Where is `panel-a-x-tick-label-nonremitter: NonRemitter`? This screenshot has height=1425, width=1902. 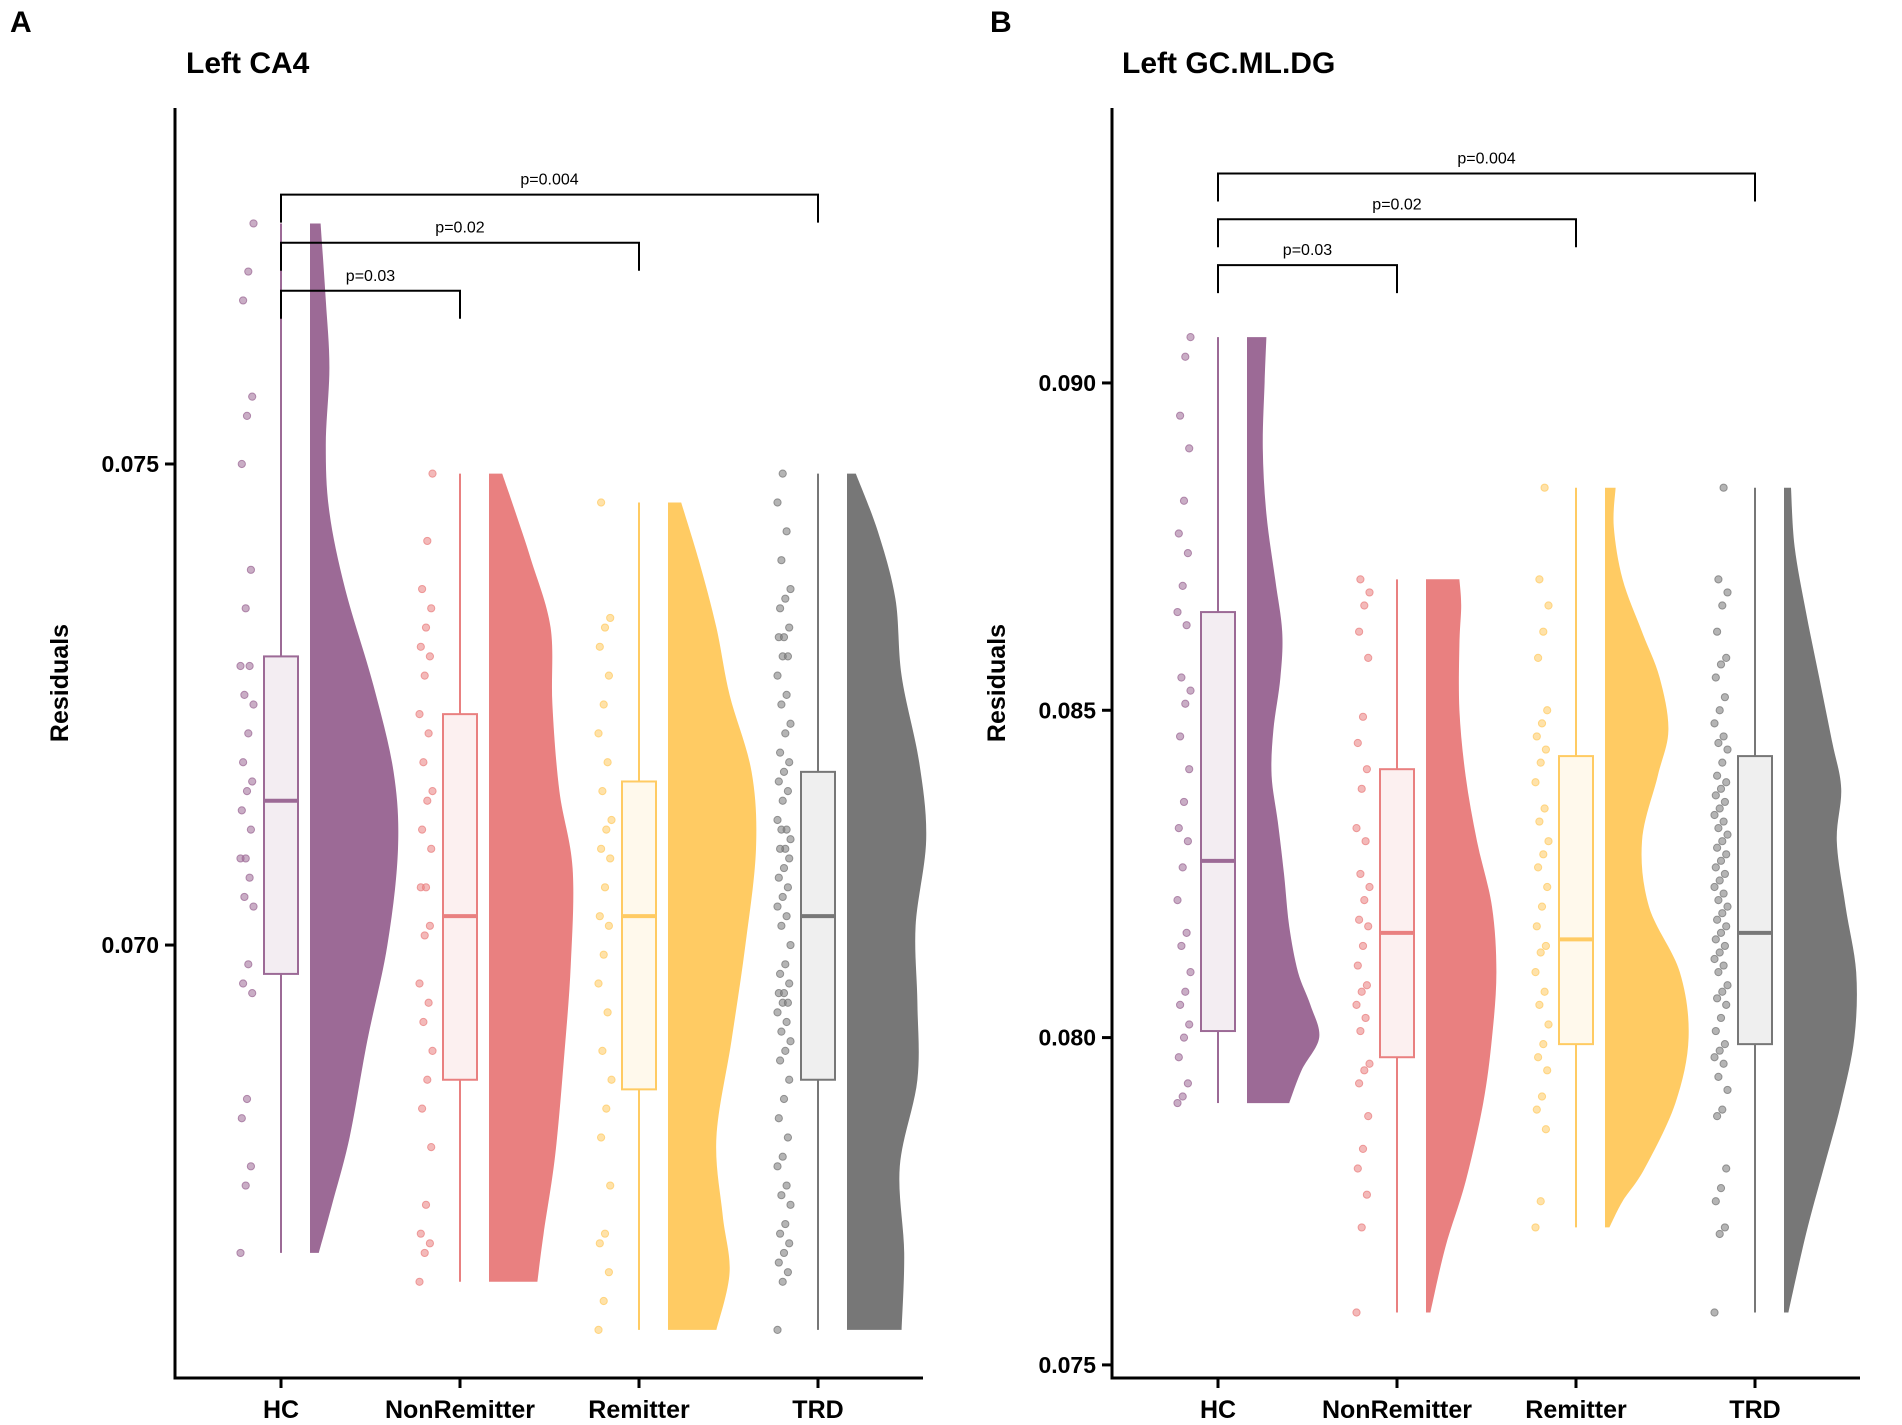 panel-a-x-tick-label-nonremitter: NonRemitter is located at coordinates (460, 1410).